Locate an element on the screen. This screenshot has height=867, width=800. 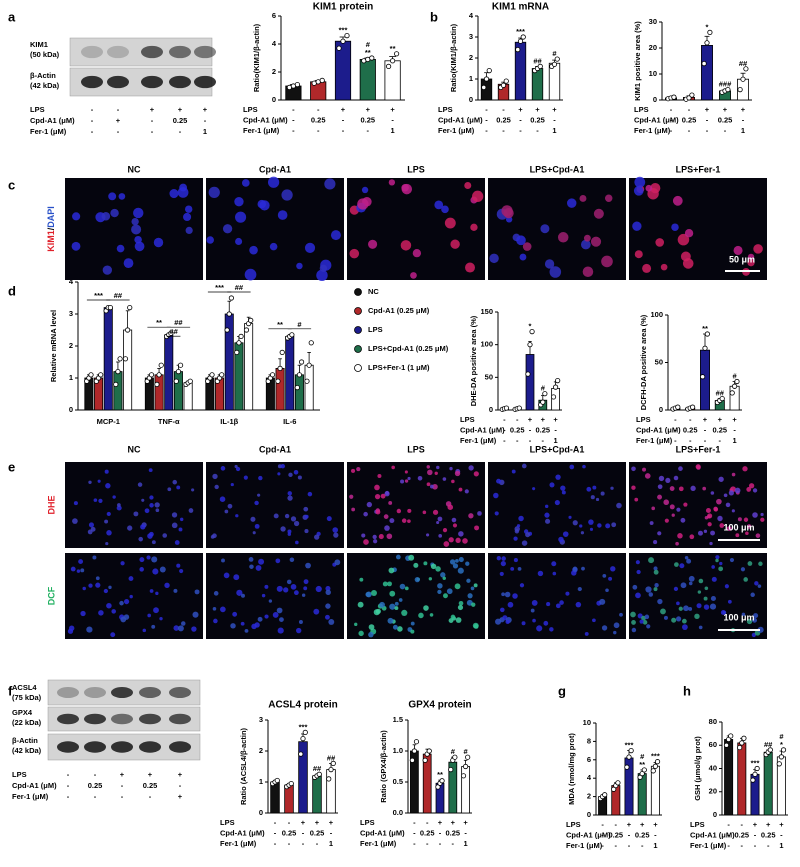
chart-title: KIM1 protein is located at coordinates (343, 7).